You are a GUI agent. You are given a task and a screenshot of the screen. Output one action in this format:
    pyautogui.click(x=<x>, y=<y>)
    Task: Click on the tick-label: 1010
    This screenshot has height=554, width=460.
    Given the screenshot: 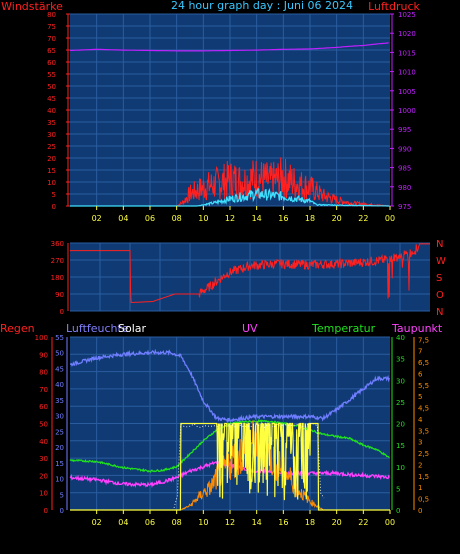 What is the action you would take?
    pyautogui.click(x=407, y=73)
    